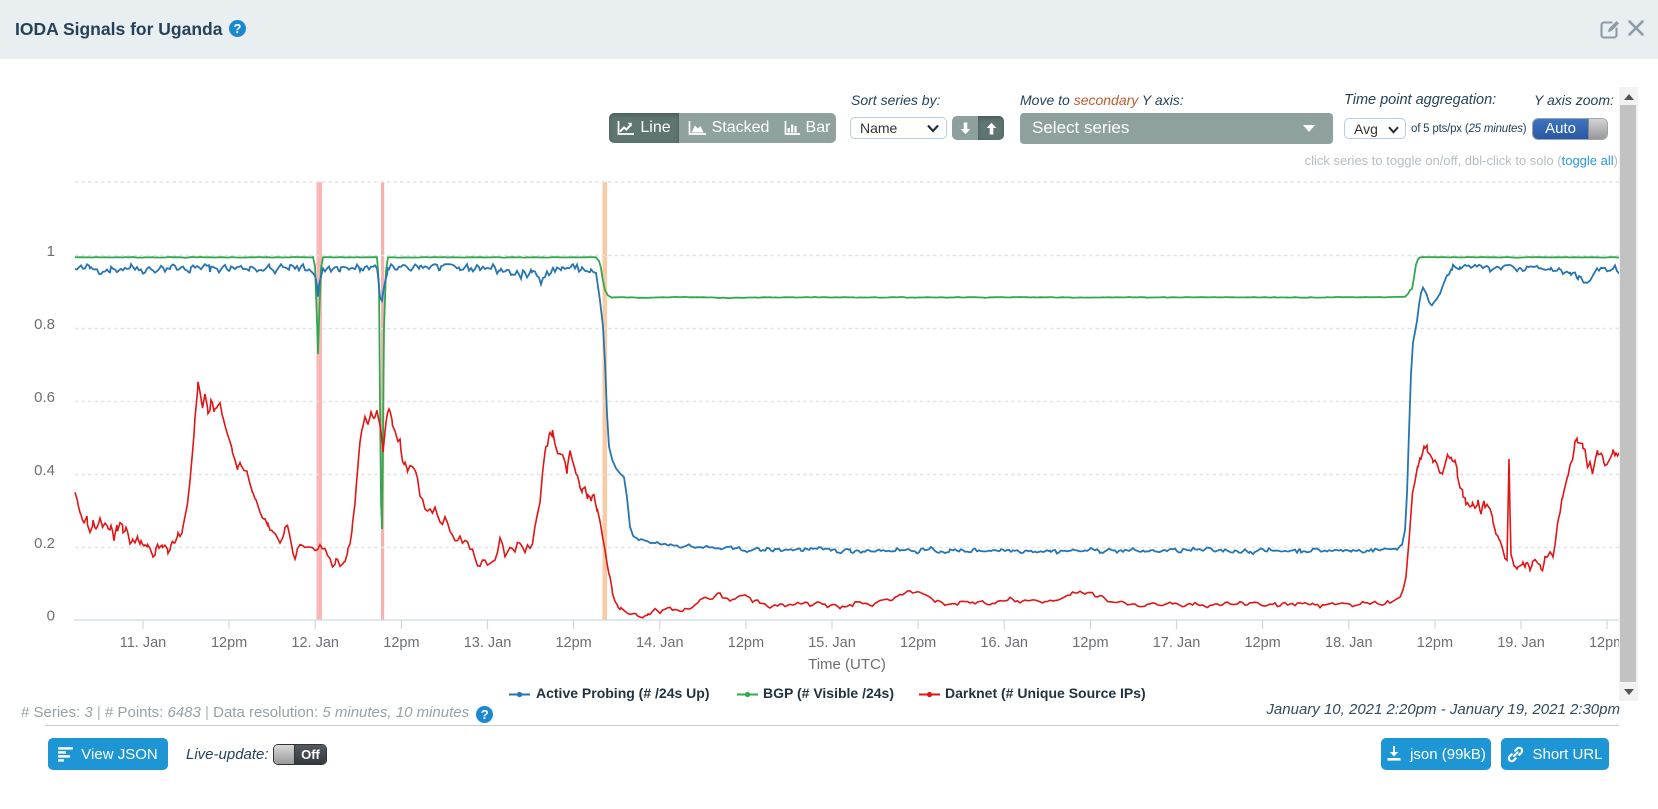 This screenshot has width=1658, height=809. Describe the element at coordinates (832, 643) in the screenshot. I see `svg-text: 15. Jan` at that location.